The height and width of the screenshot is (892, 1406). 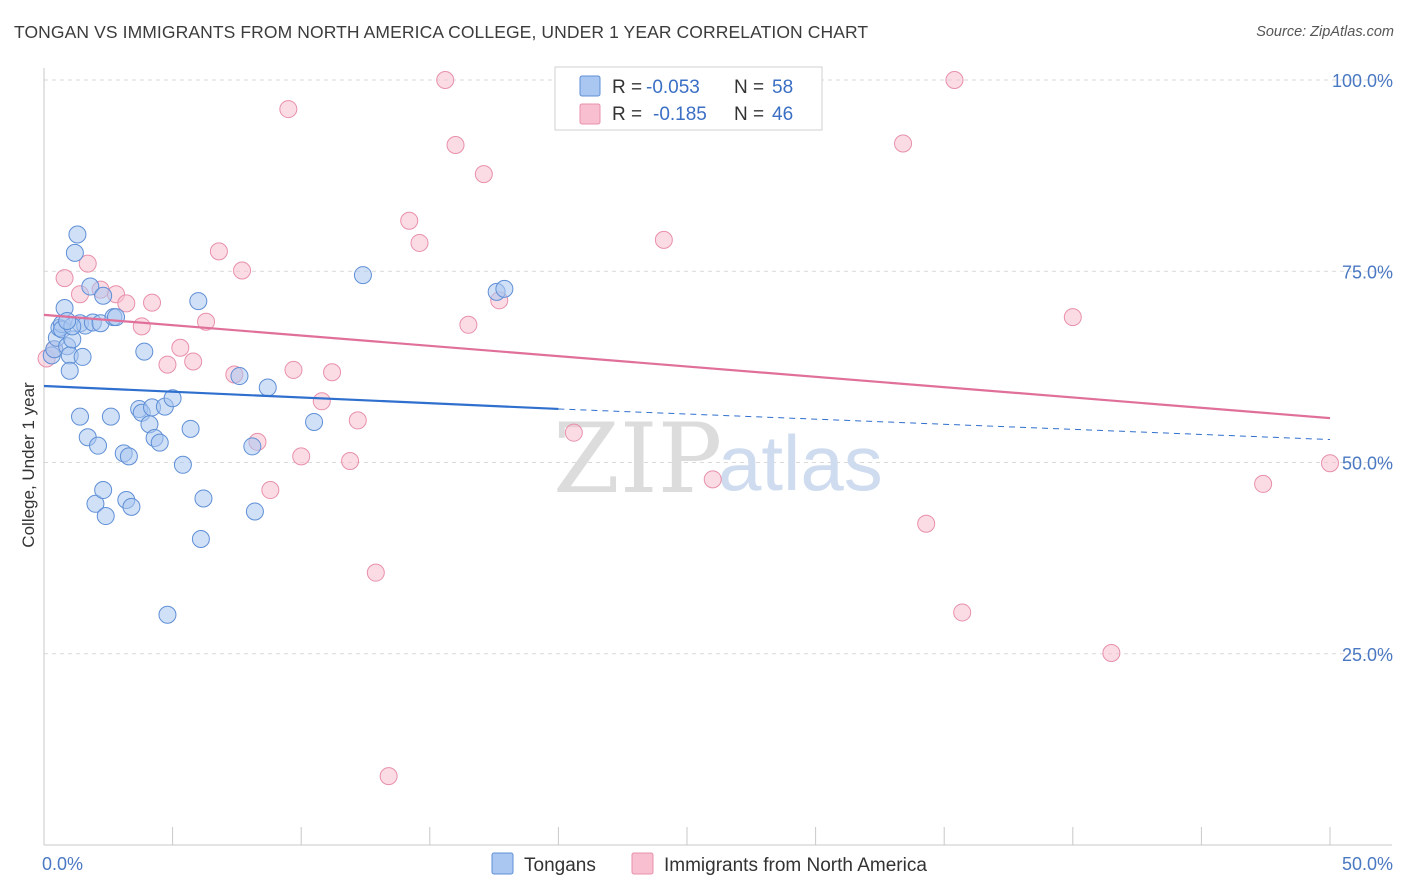 What do you see at coordinates (301, 397) in the screenshot?
I see `trend-line-tongans` at bounding box center [301, 397].